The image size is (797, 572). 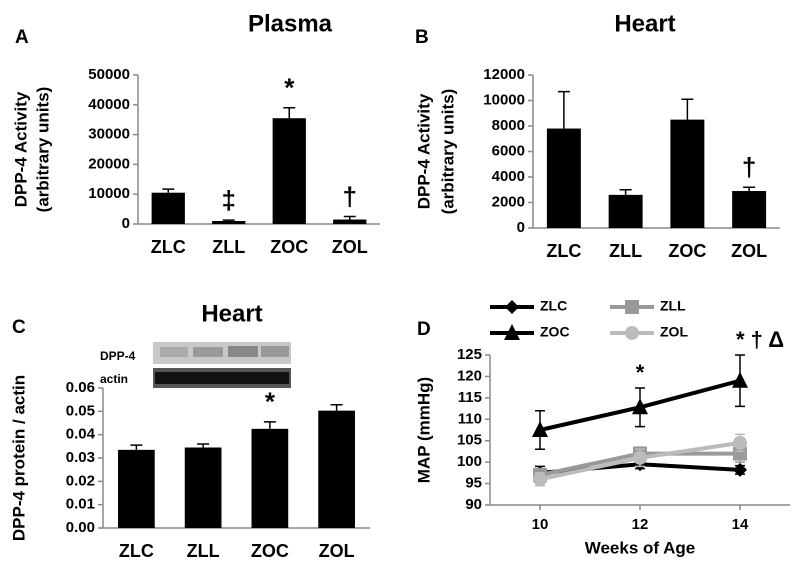 What do you see at coordinates (469, 354) in the screenshot?
I see `y-tick-label: 125` at bounding box center [469, 354].